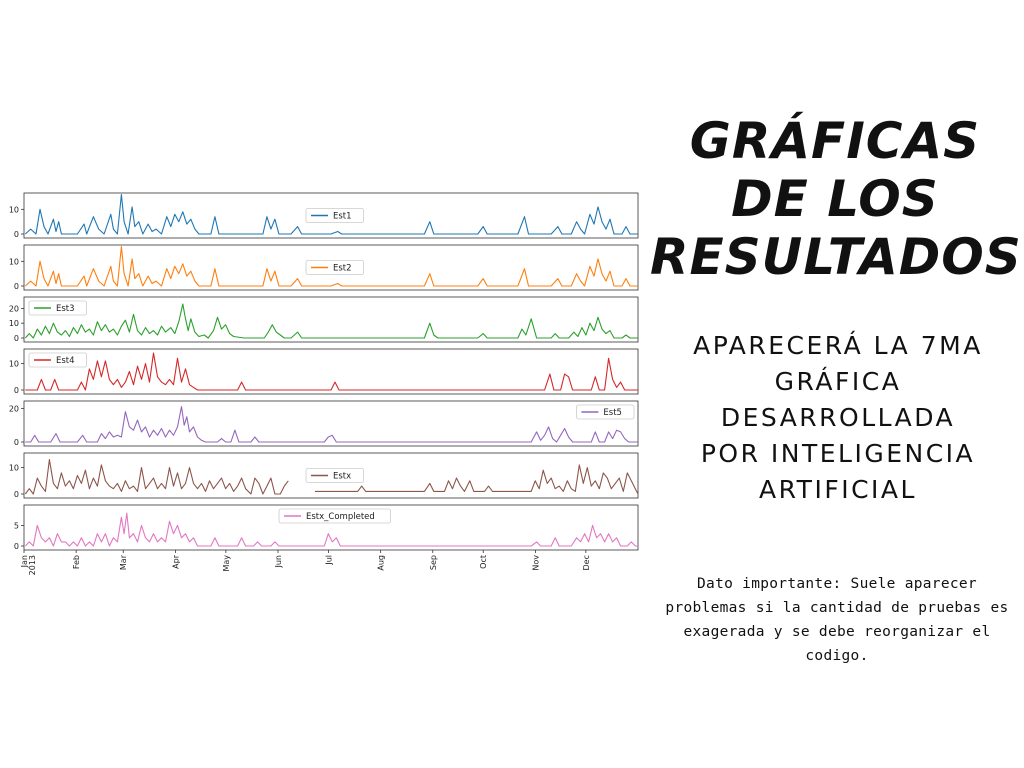 The image size is (1024, 768). Describe the element at coordinates (16, 525) in the screenshot. I see `y-tick-label: 5` at that location.